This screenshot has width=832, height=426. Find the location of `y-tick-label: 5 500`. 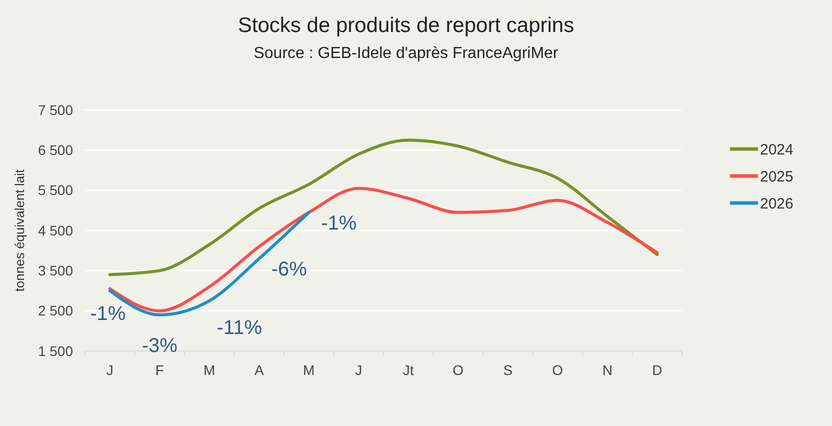

y-tick-label: 5 500 is located at coordinates (56, 190).